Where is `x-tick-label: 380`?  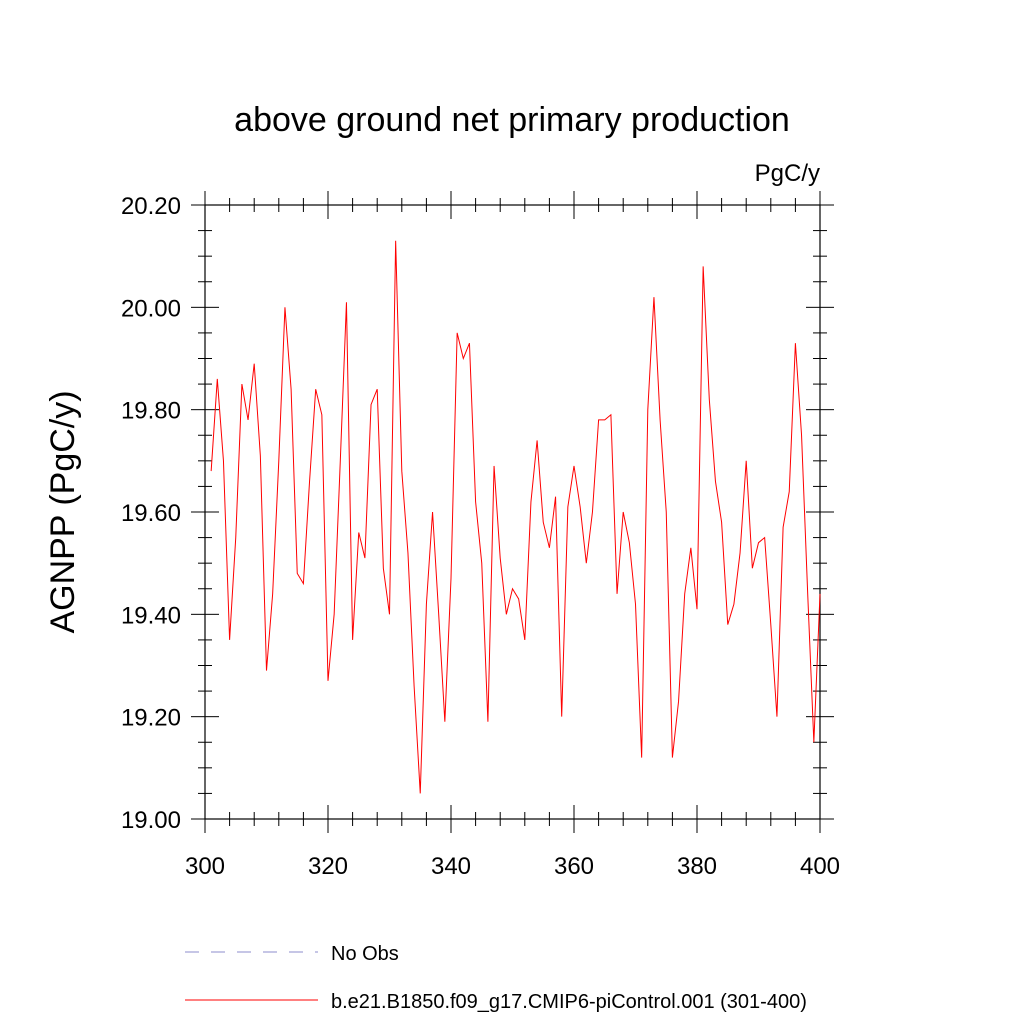
x-tick-label: 380 is located at coordinates (697, 866).